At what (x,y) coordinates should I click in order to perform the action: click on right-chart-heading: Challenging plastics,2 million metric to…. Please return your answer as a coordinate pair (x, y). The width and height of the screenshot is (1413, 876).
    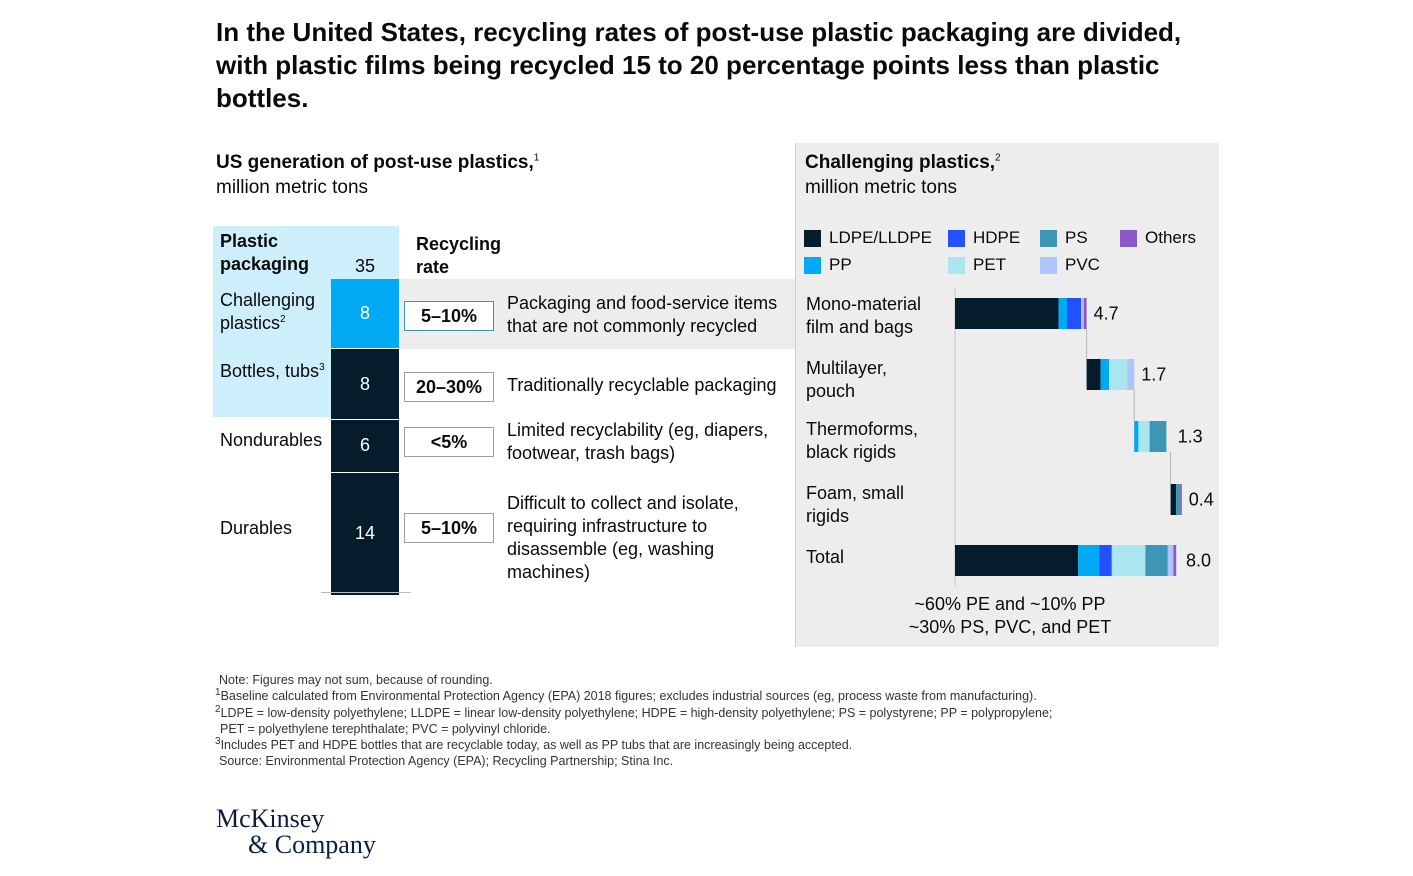
    Looking at the image, I should click on (903, 175).